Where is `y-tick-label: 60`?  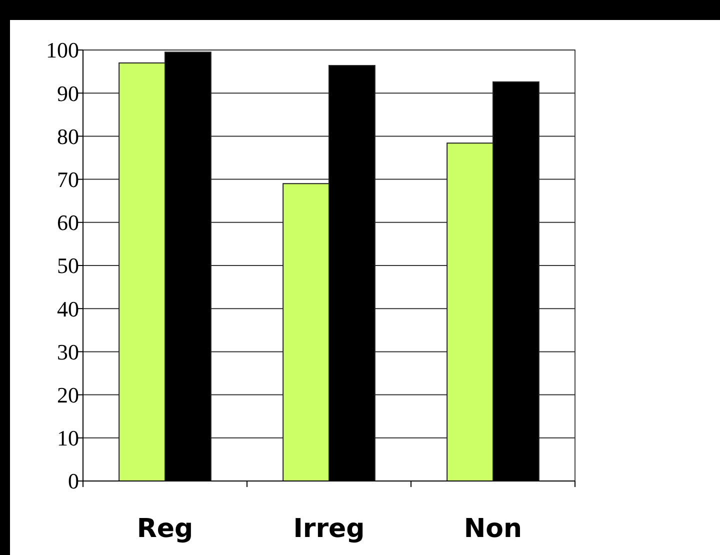 y-tick-label: 60 is located at coordinates (68, 223).